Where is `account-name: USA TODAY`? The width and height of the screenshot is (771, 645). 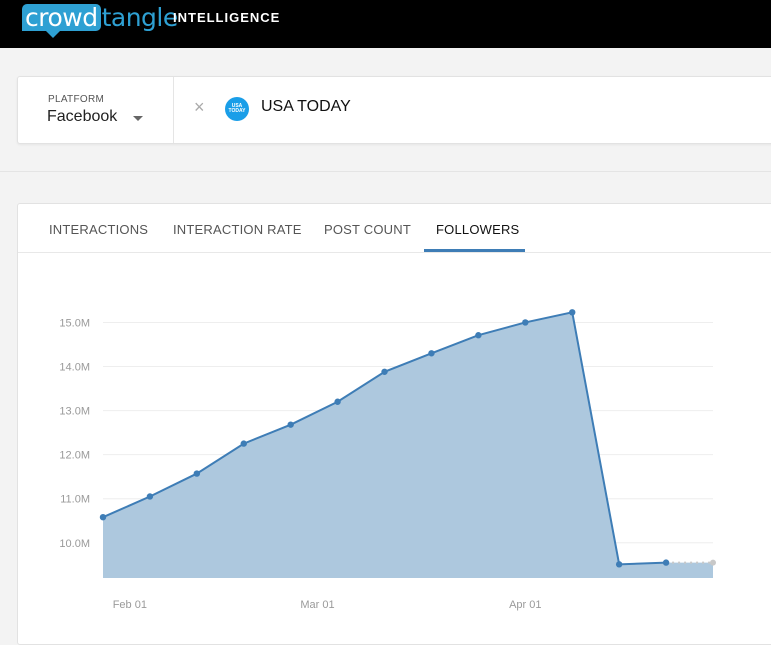 account-name: USA TODAY is located at coordinates (306, 106).